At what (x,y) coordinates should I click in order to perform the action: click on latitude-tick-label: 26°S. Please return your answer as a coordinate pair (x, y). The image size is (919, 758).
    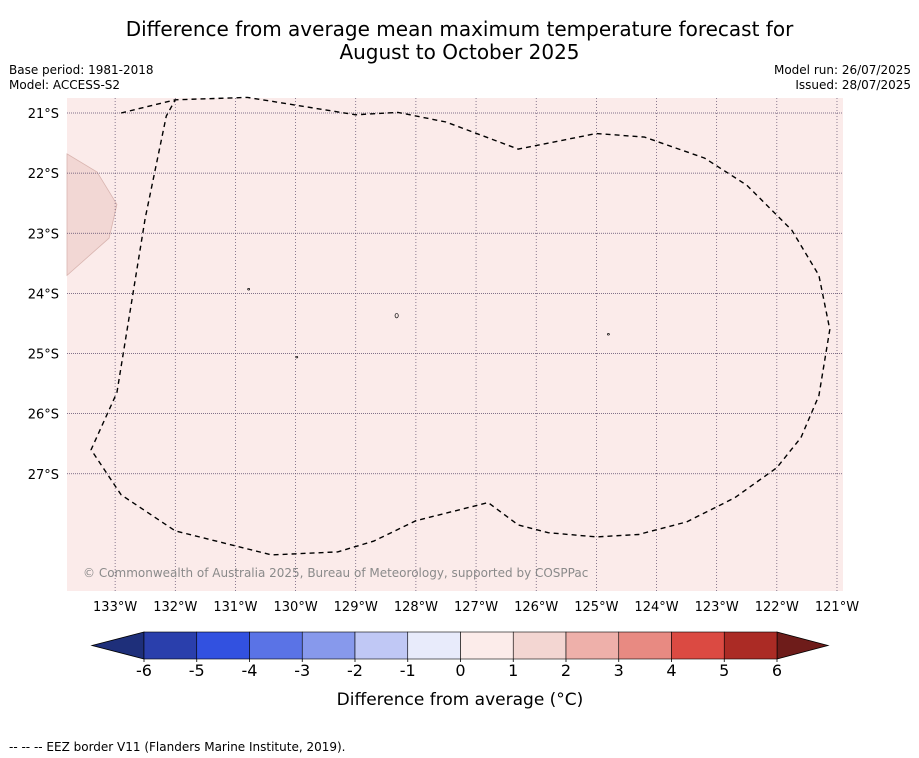
    Looking at the image, I should click on (43, 415).